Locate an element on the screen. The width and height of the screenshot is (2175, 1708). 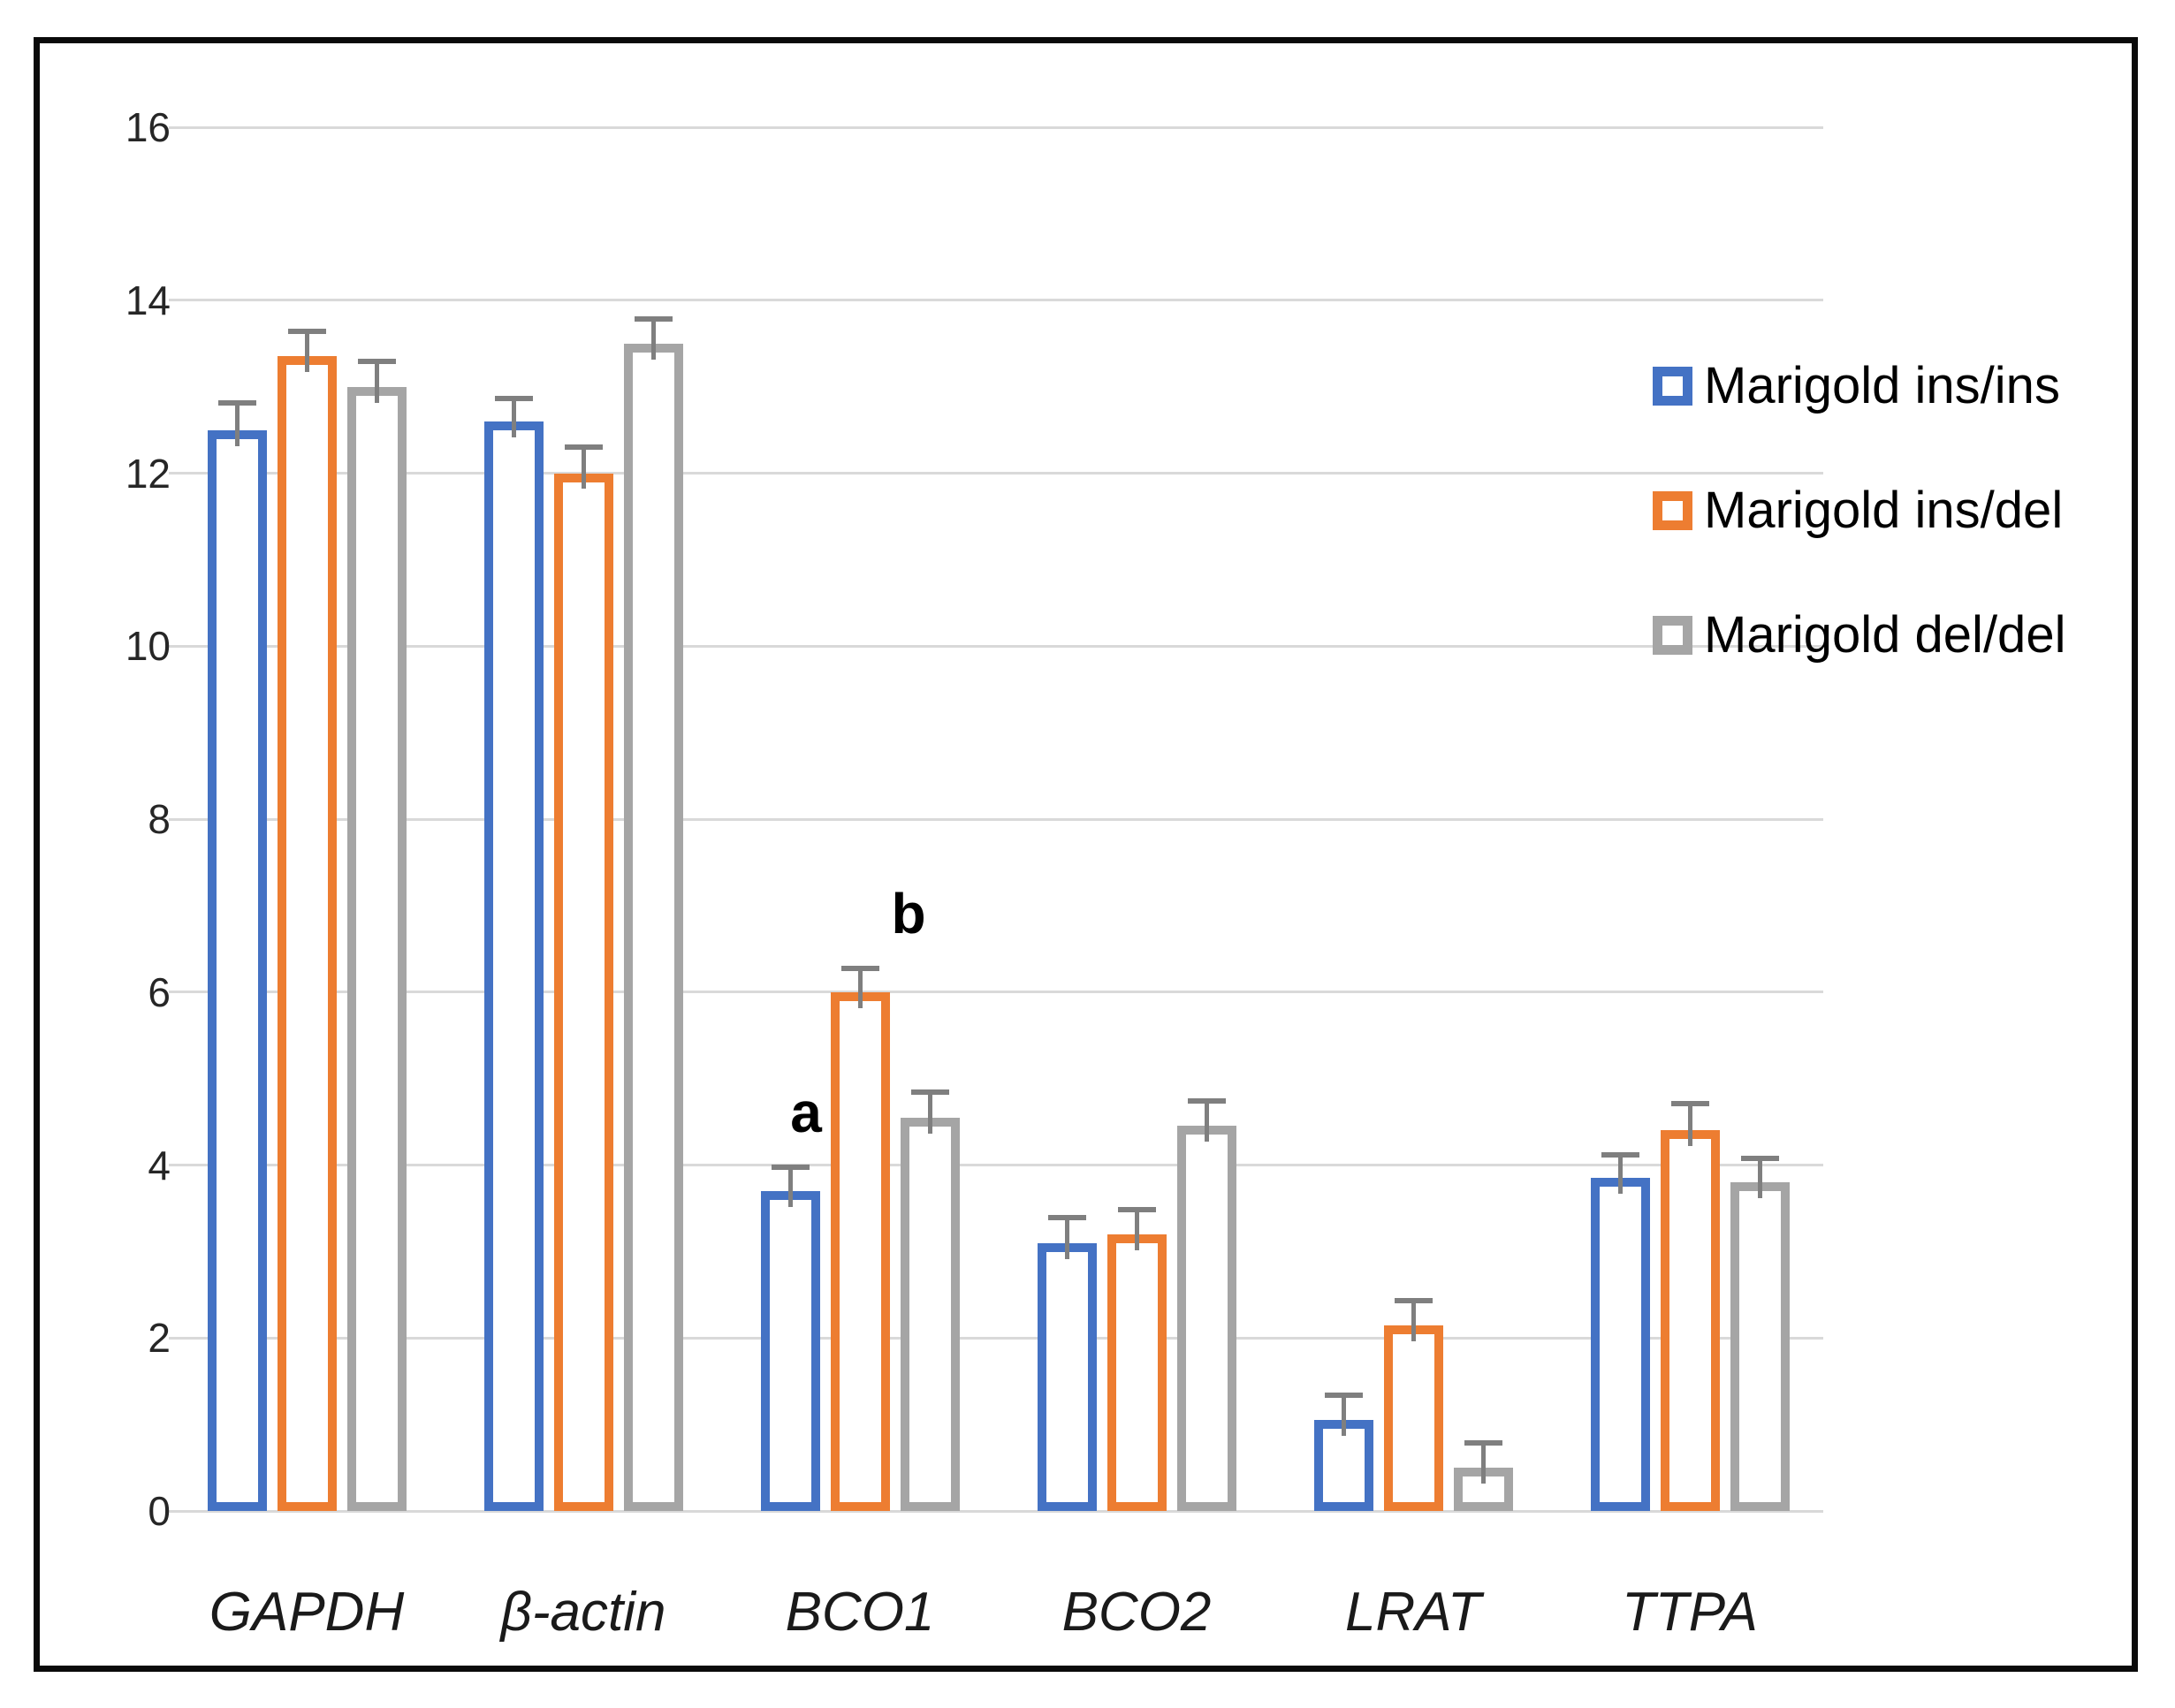
x-axis-category-label: BCO1 is located at coordinates (860, 1612).